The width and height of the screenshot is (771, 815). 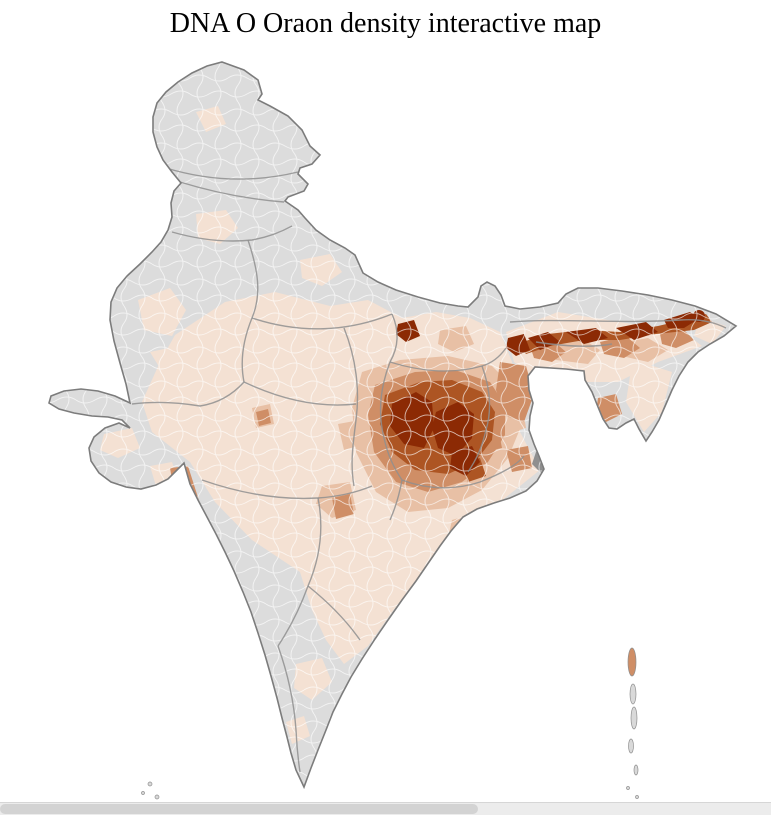 What do you see at coordinates (150, 790) in the screenshot?
I see `lakshadweep-islands` at bounding box center [150, 790].